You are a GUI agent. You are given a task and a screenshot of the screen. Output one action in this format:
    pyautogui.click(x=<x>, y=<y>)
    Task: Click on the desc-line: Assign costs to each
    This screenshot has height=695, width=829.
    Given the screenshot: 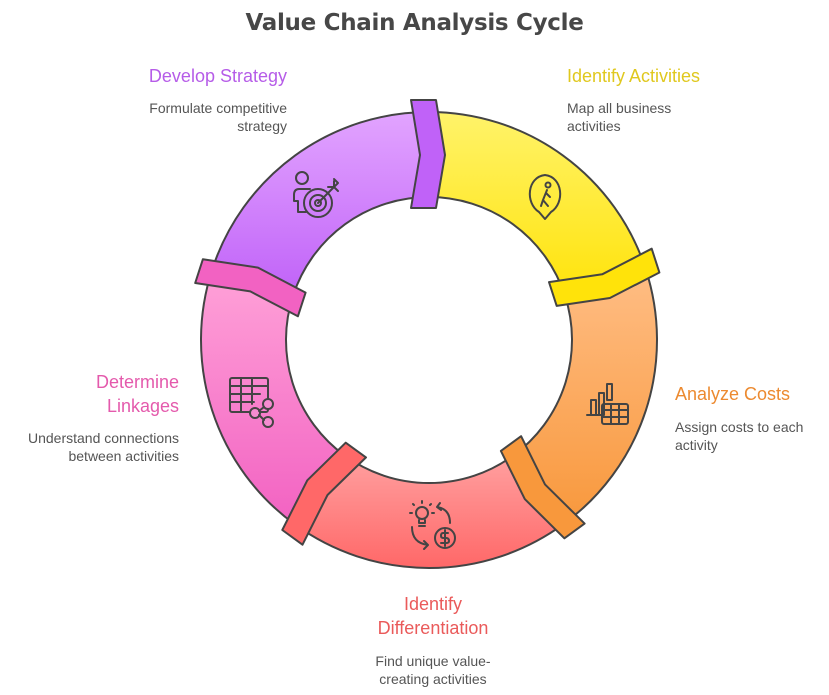 What is the action you would take?
    pyautogui.click(x=739, y=427)
    